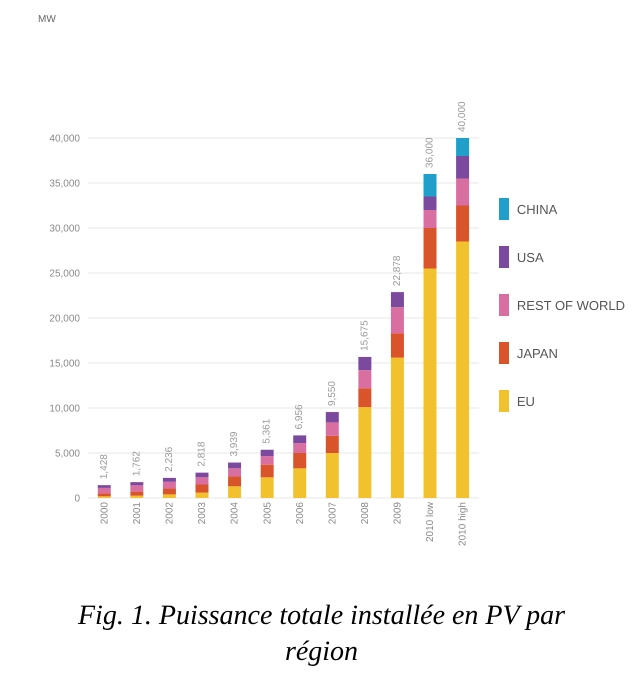  I want to click on total-label: 2,236, so click(169, 459).